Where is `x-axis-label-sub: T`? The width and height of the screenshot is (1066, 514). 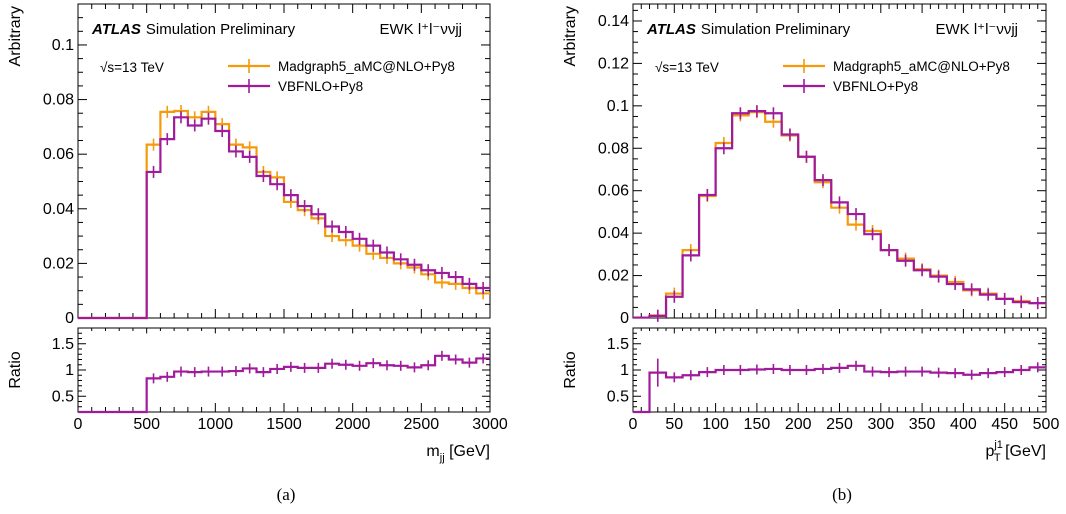 x-axis-label-sub: T is located at coordinates (997, 458).